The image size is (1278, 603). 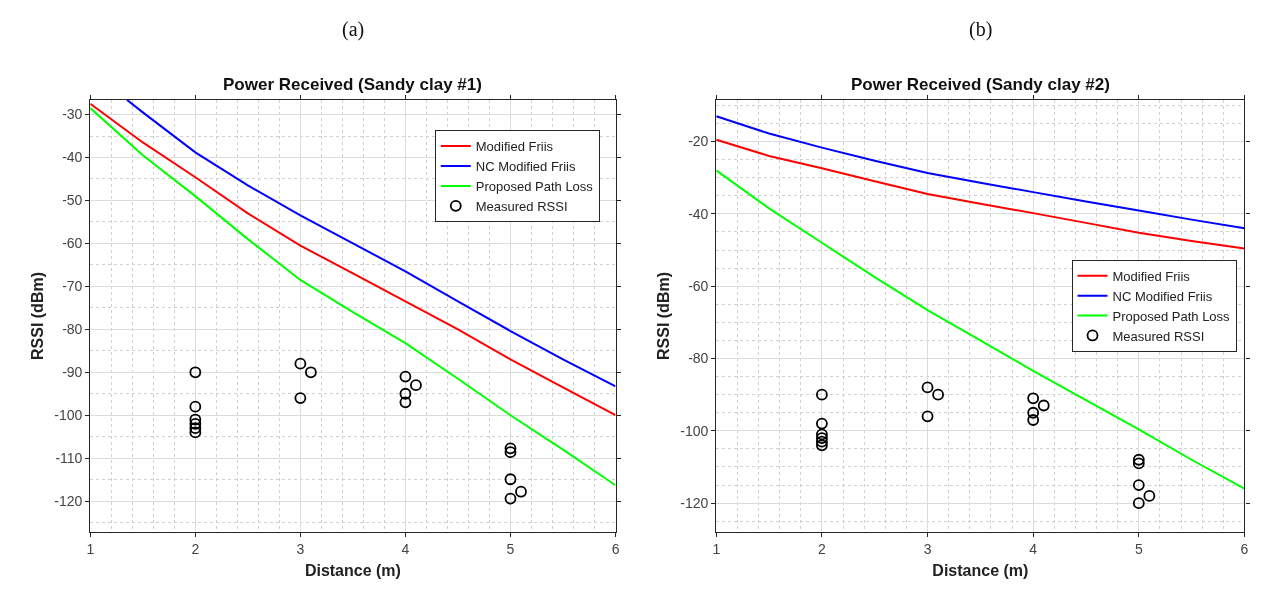 What do you see at coordinates (353, 29) in the screenshot?
I see `text: (a)` at bounding box center [353, 29].